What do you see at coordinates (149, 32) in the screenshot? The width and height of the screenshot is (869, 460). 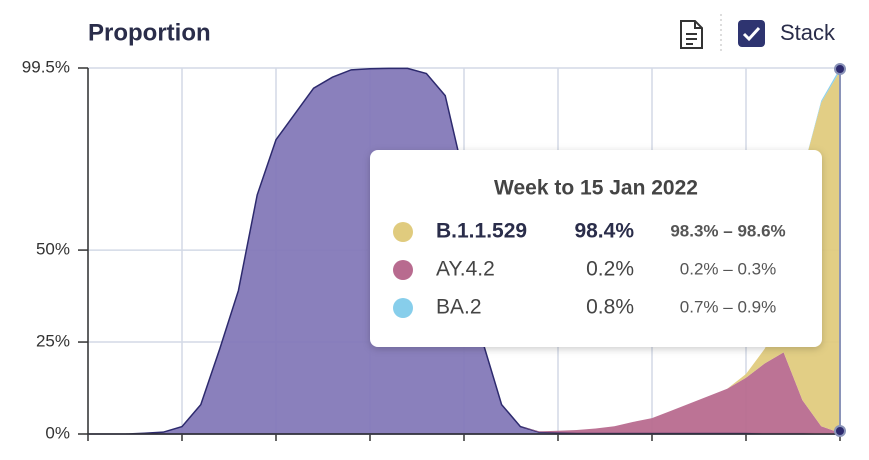 I see `title: Proportion` at bounding box center [149, 32].